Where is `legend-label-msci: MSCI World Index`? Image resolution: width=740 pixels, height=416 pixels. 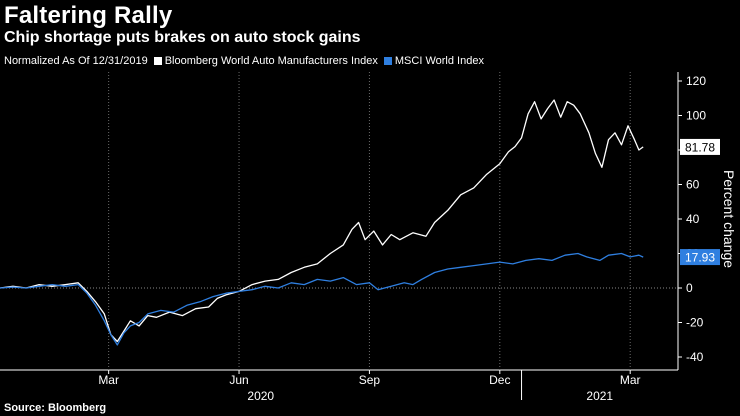
legend-label-msci: MSCI World Index is located at coordinates (439, 61).